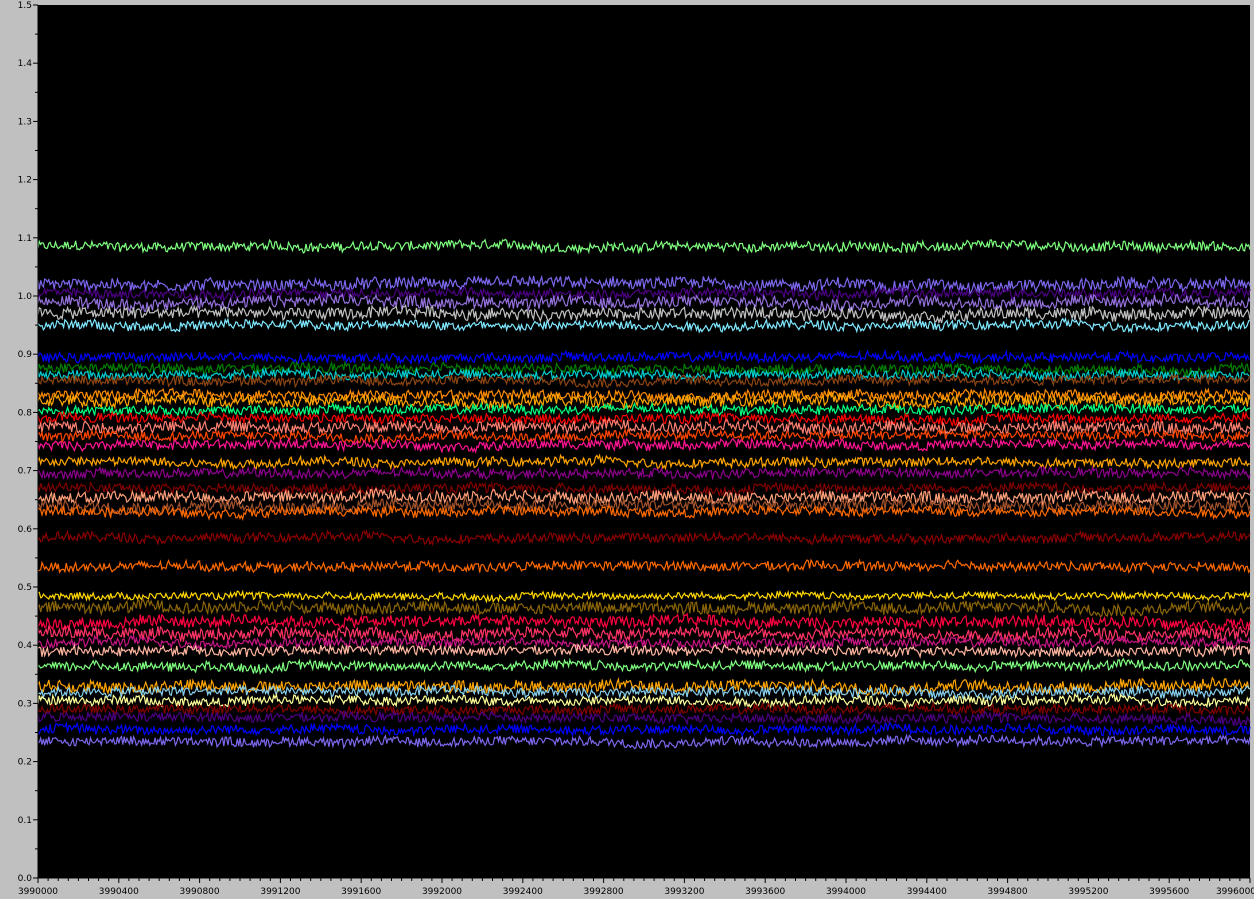  I want to click on y-tick-label: 1.0, so click(25, 297).